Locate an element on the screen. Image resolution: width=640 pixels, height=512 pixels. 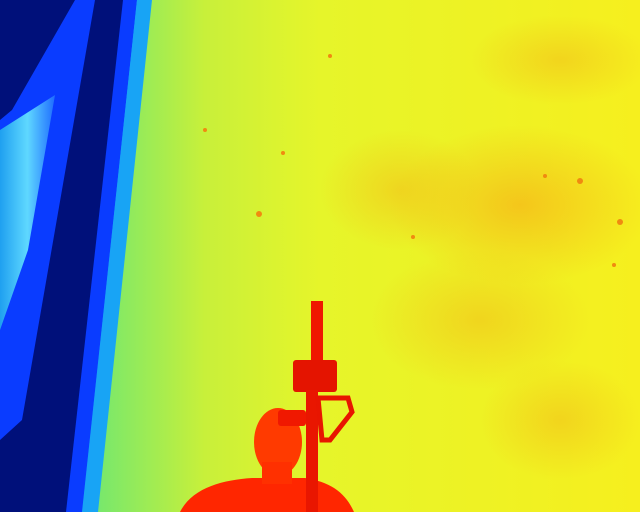
device-grip is located at coordinates (292, 418).